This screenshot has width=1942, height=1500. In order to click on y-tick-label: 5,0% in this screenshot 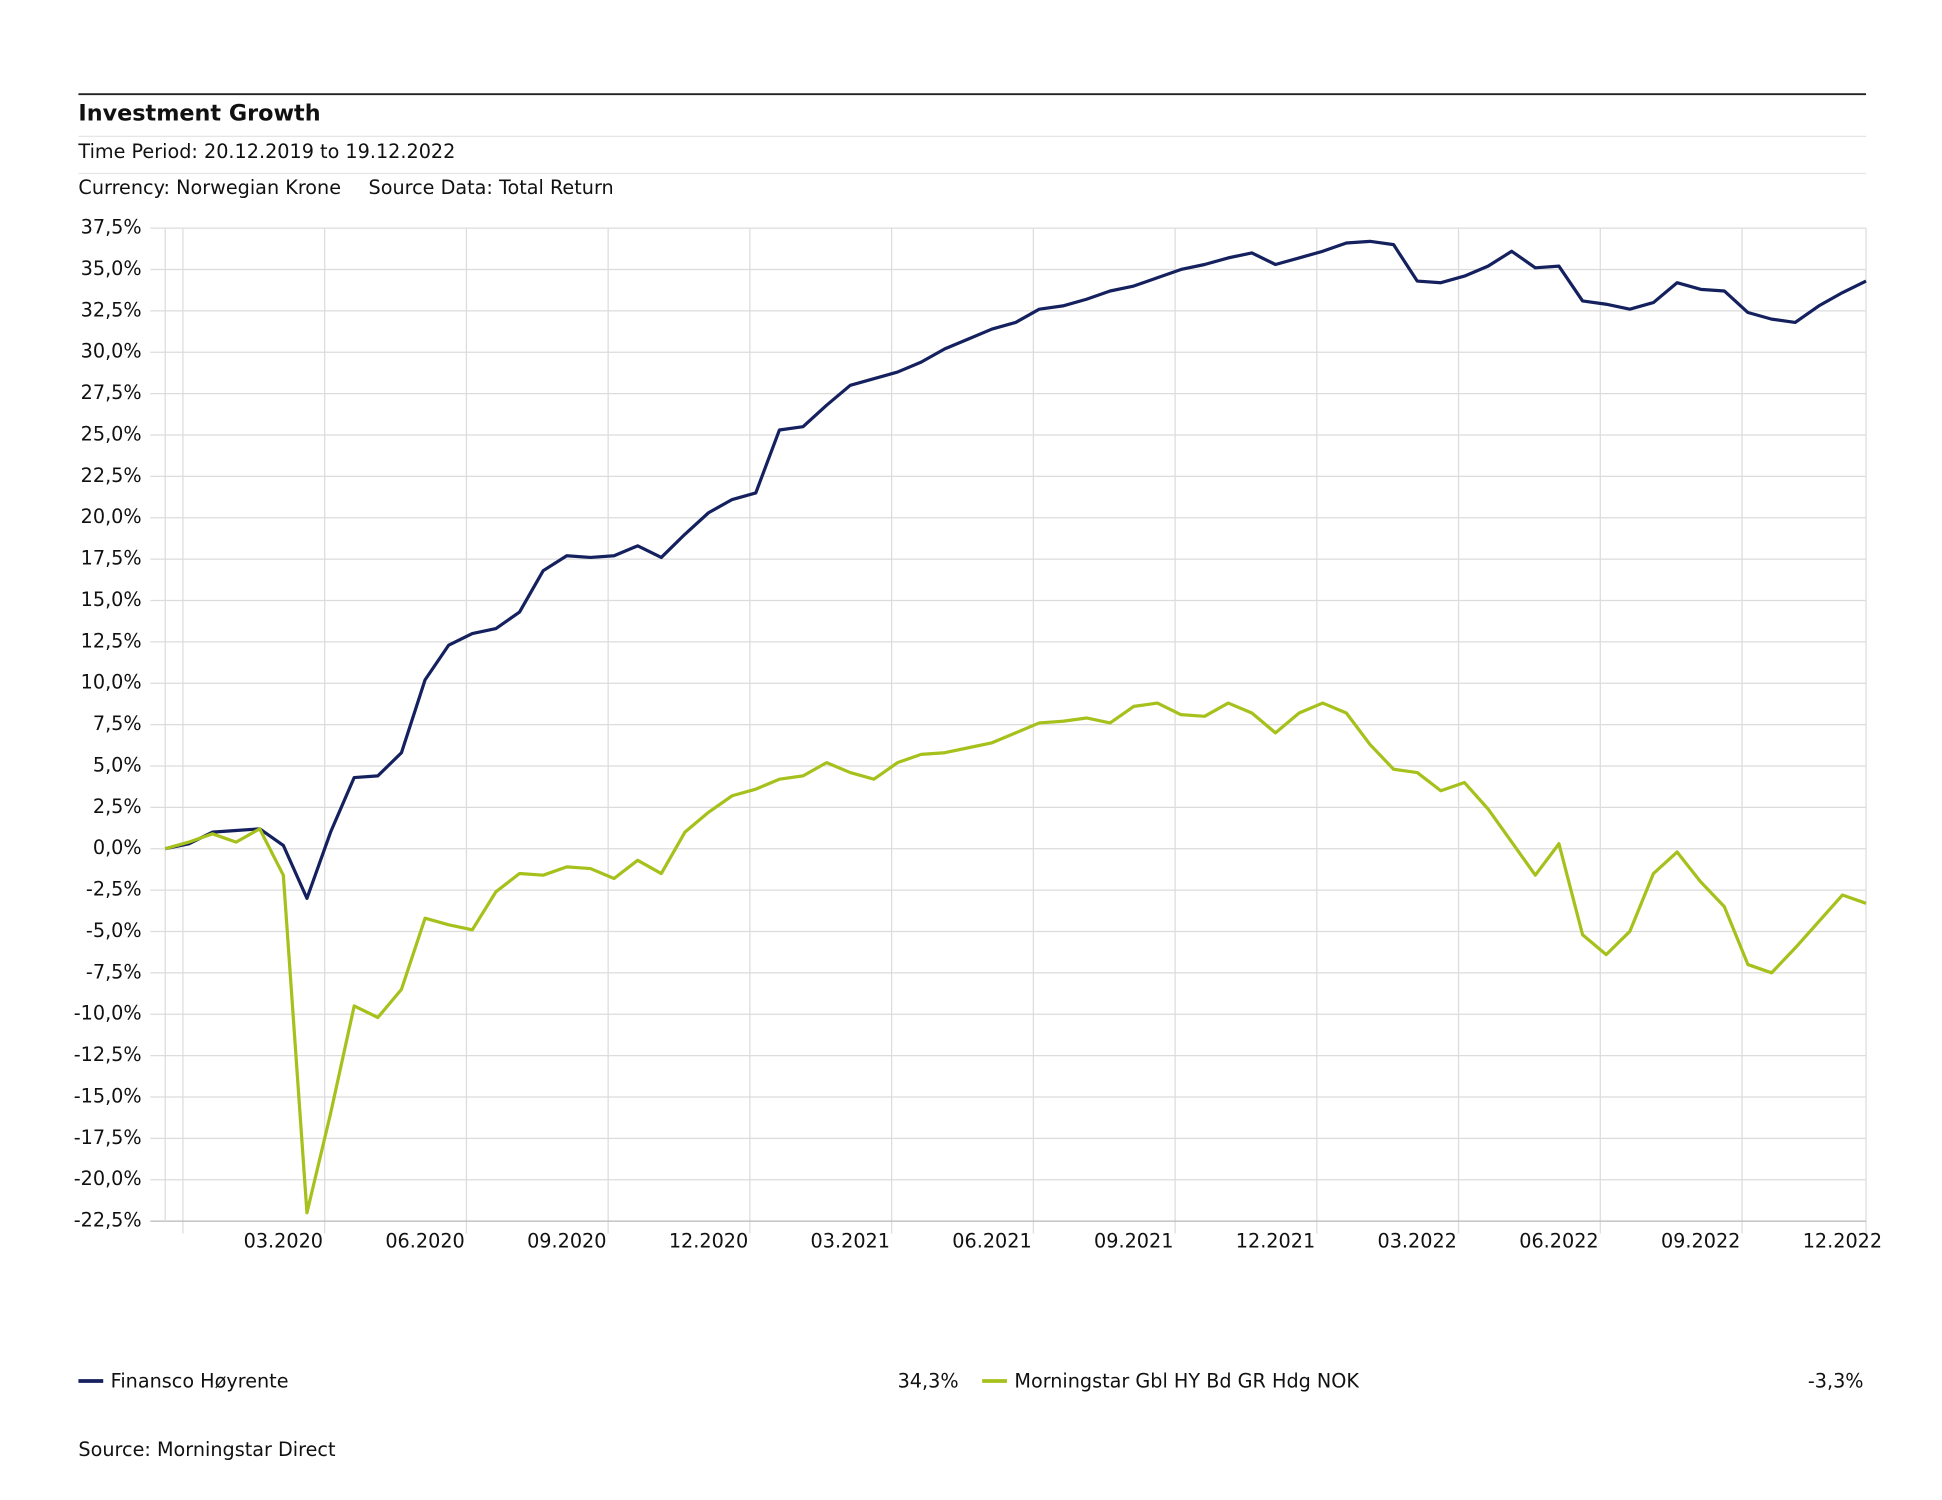, I will do `click(117, 764)`.